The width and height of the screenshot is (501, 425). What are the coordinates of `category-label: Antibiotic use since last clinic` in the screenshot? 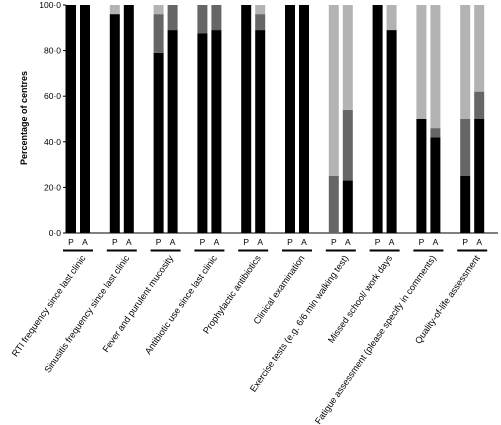 It's located at (181, 304).